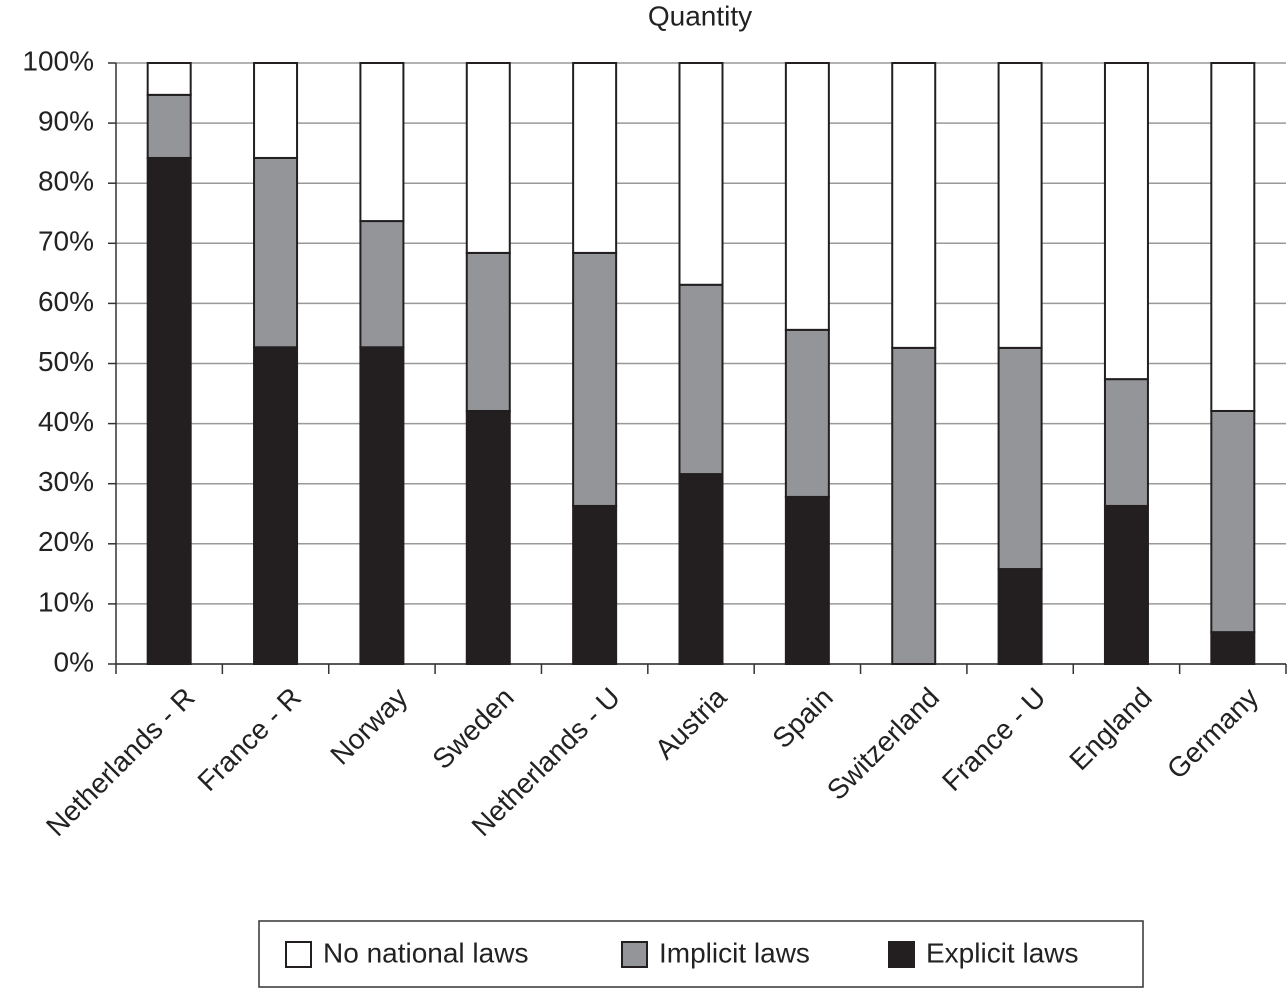  Describe the element at coordinates (691, 723) in the screenshot. I see `x-tick-label: Austria` at that location.